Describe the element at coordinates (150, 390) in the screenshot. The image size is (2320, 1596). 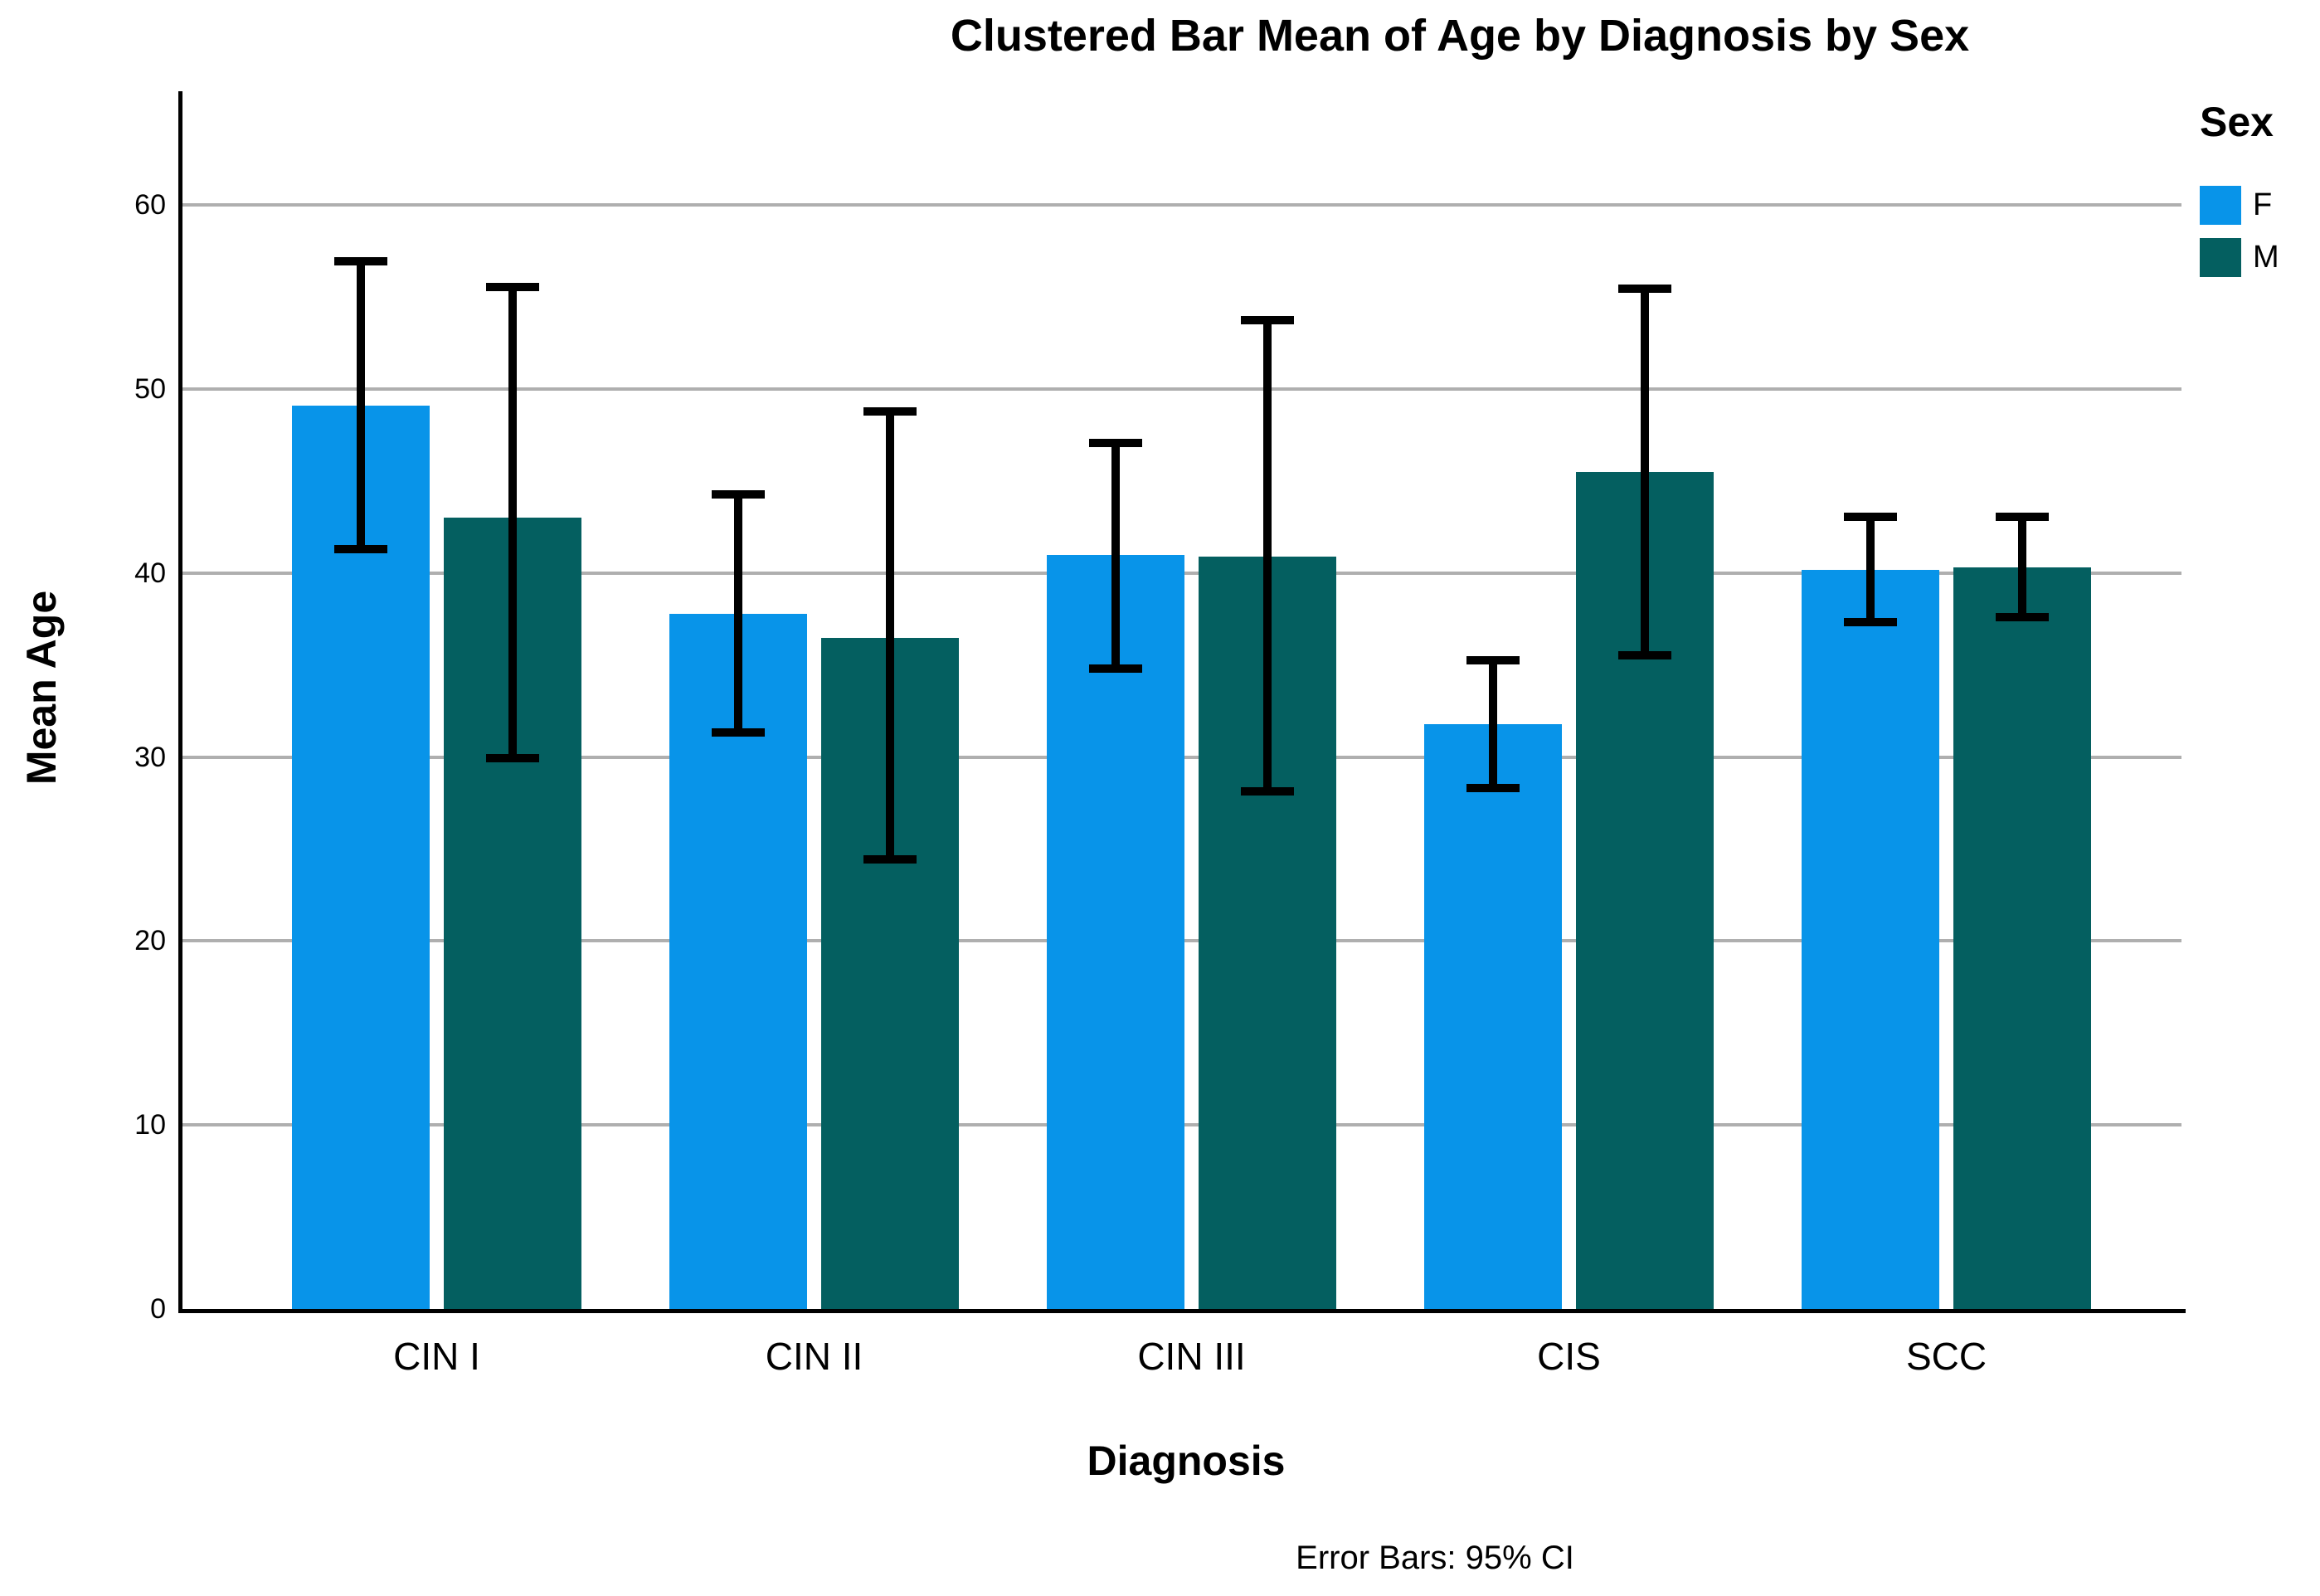
I see `y-tick-label-50: 50` at that location.